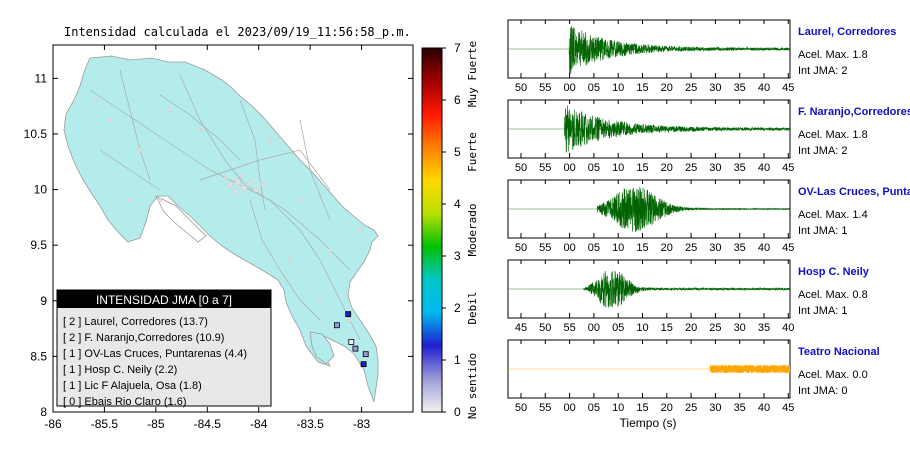  What do you see at coordinates (648, 423) in the screenshot?
I see `waveform-xlabel: Tiempo (s)` at bounding box center [648, 423].